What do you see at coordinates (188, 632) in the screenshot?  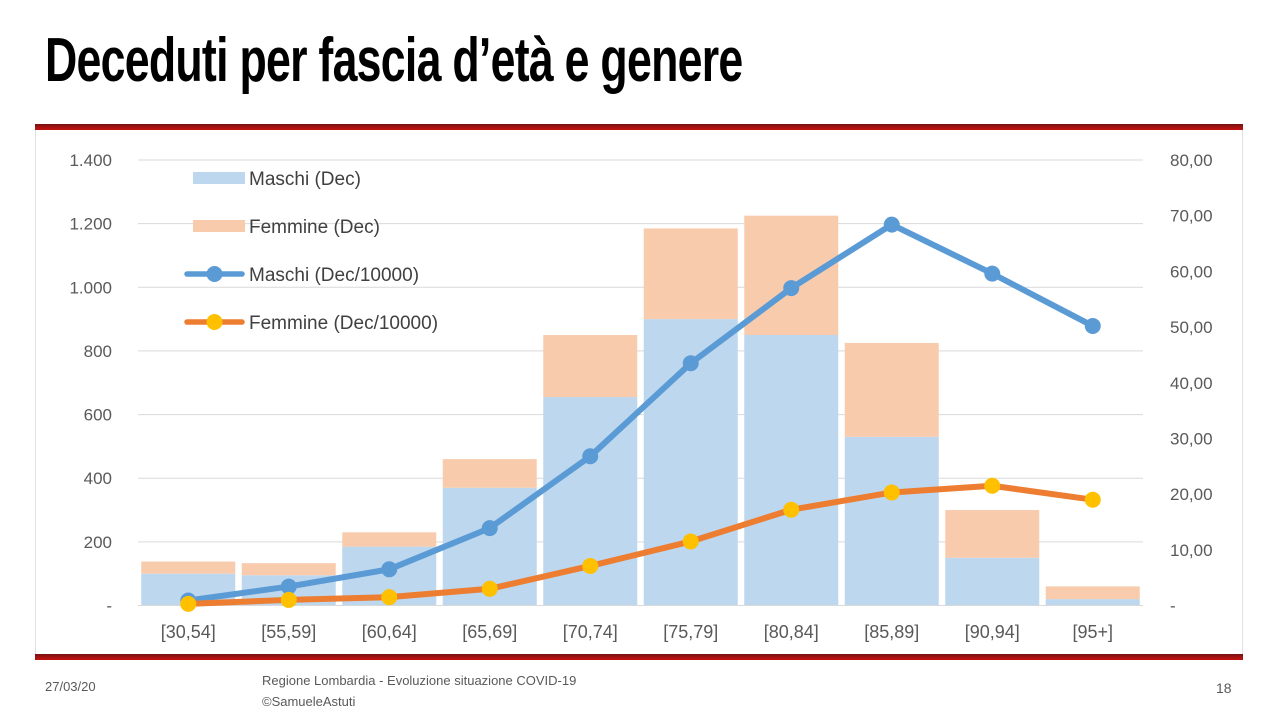 I see `x-axis-category-label: [30,54]` at bounding box center [188, 632].